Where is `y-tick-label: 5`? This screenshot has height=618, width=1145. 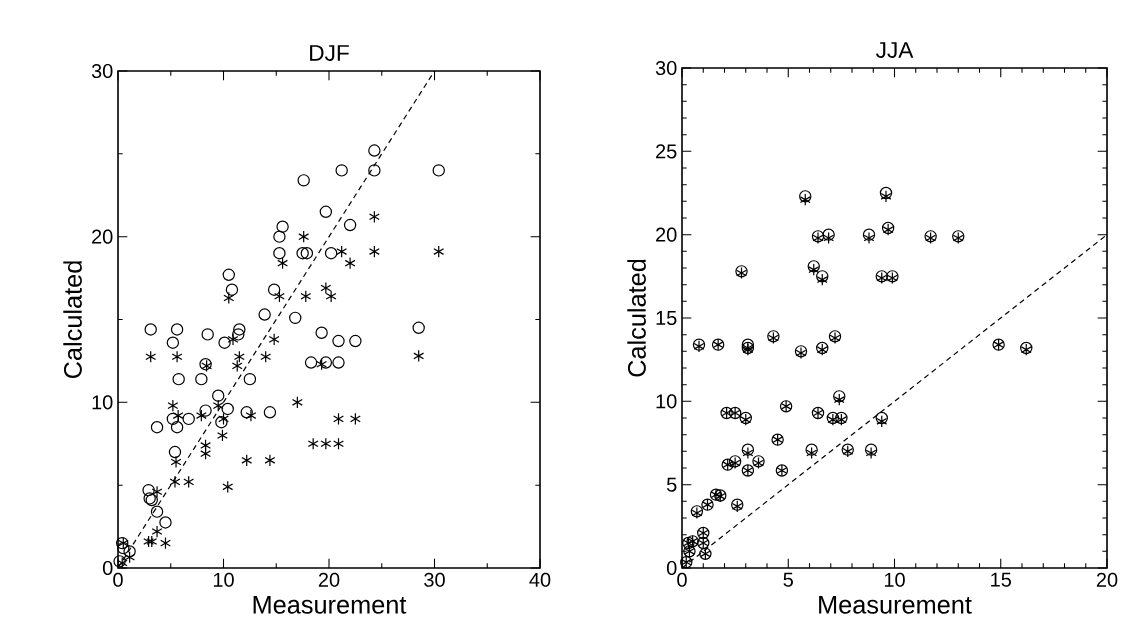 y-tick-label: 5 is located at coordinates (671, 484).